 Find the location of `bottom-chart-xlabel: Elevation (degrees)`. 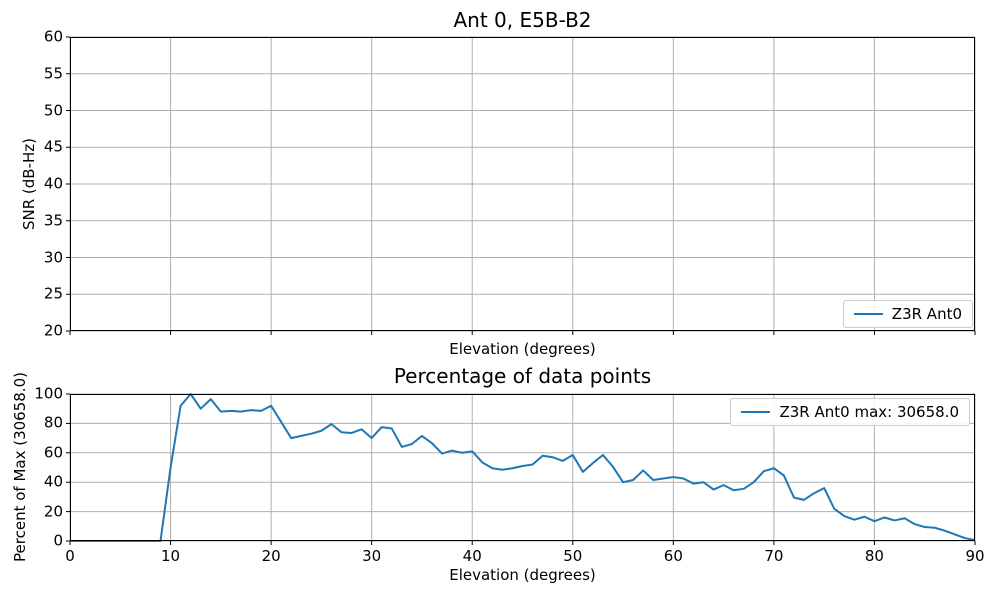

bottom-chart-xlabel: Elevation (degrees) is located at coordinates (522, 575).